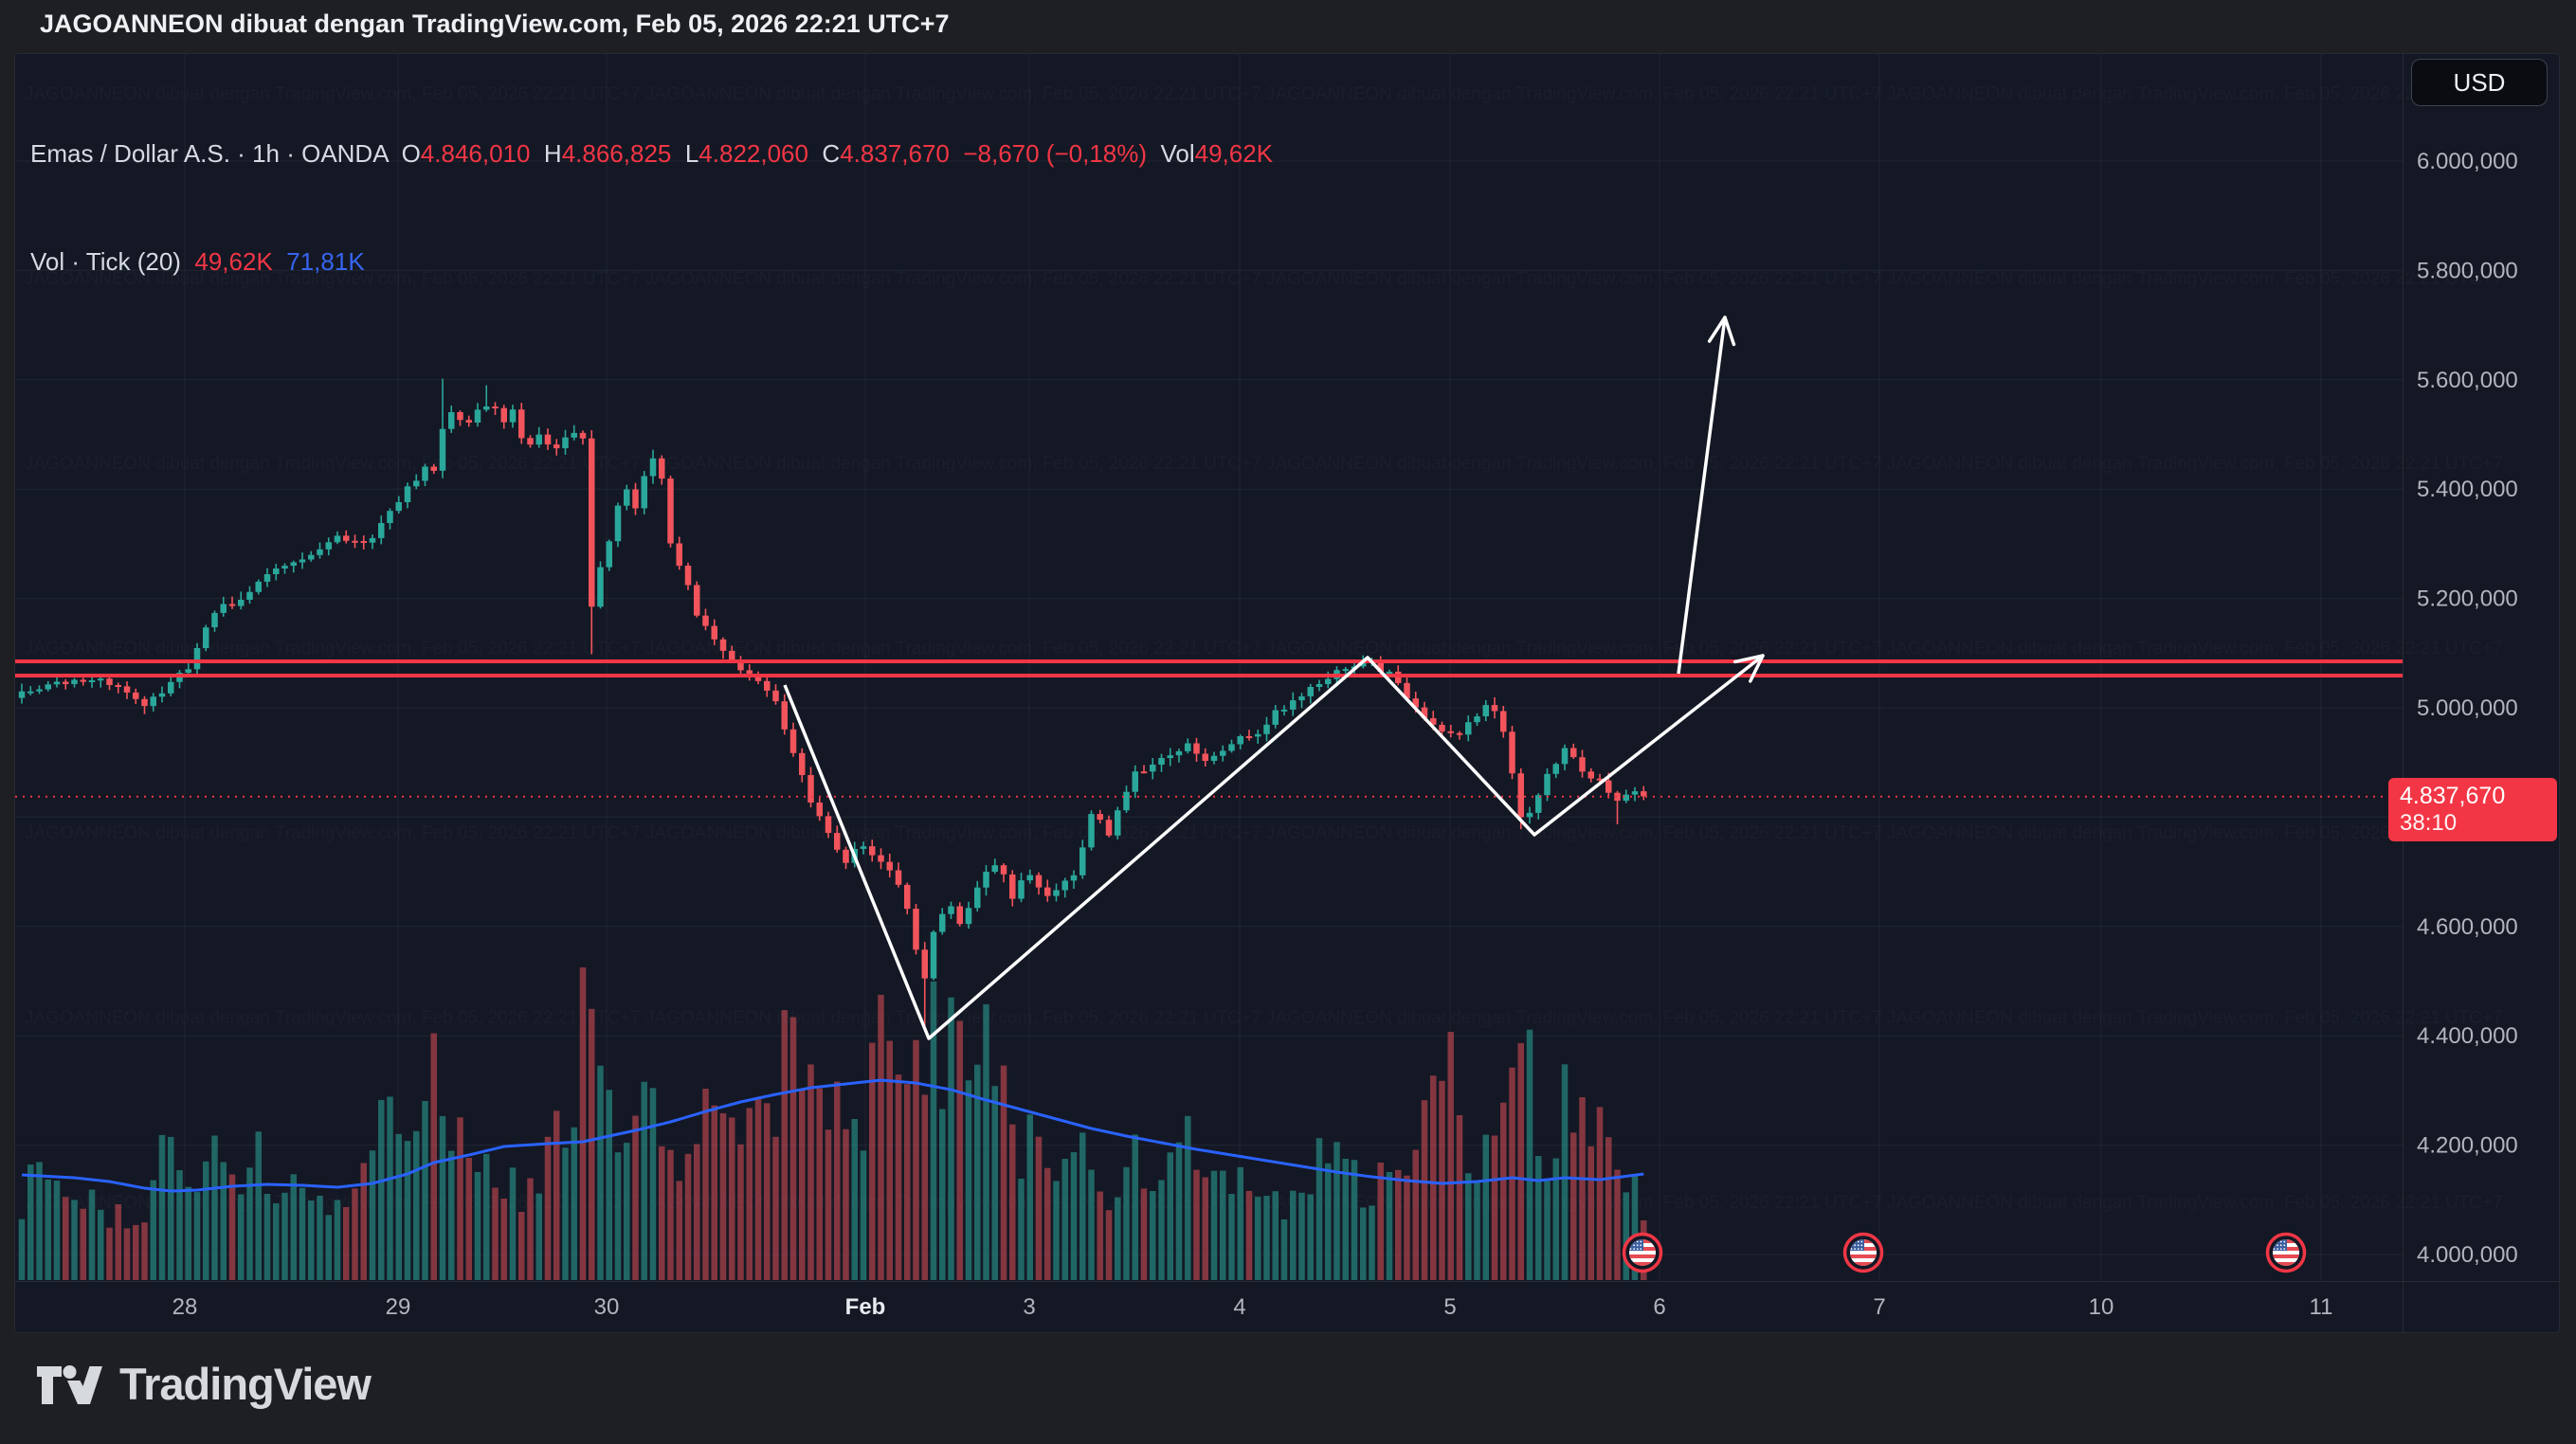  Describe the element at coordinates (2467, 708) in the screenshot. I see `svg-text: 5.000,000` at that location.